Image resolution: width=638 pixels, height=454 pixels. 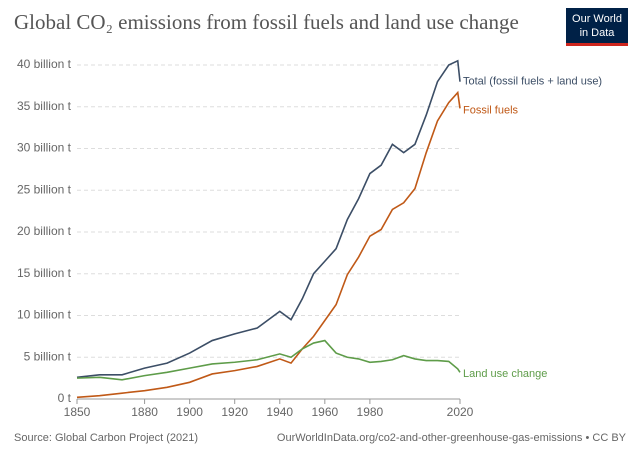 I want to click on series-label: Fossil fuels, so click(x=491, y=110).